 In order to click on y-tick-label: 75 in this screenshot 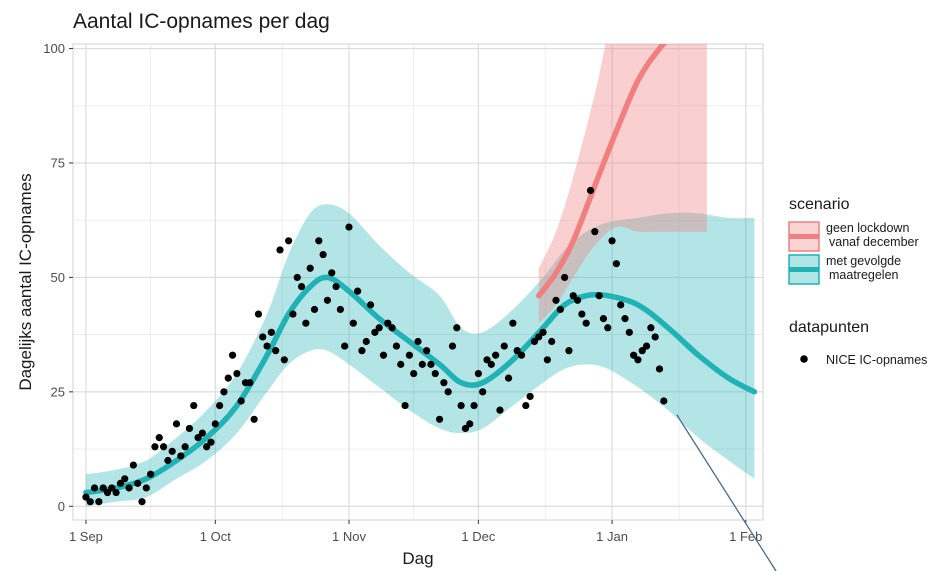, I will do `click(58, 163)`.